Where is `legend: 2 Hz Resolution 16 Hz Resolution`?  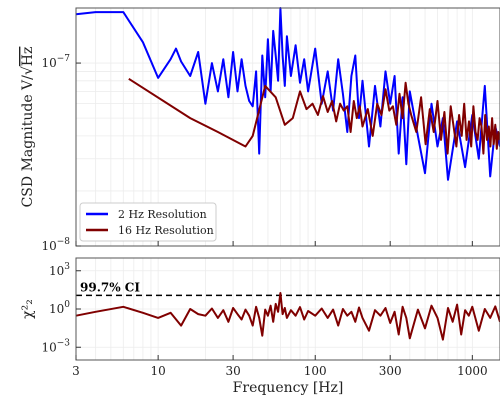 legend: 2 Hz Resolution 16 Hz Resolution is located at coordinates (148, 222).